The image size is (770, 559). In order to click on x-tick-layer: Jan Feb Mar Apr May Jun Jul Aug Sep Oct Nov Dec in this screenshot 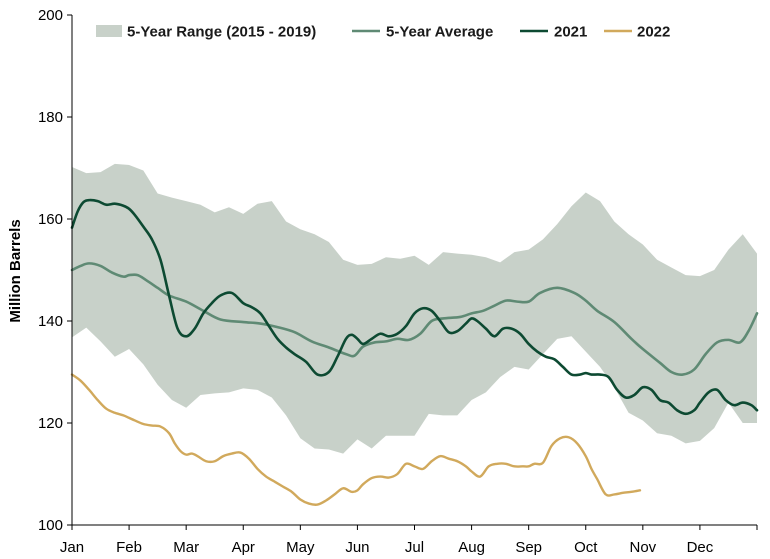, I will do `click(409, 540)`.